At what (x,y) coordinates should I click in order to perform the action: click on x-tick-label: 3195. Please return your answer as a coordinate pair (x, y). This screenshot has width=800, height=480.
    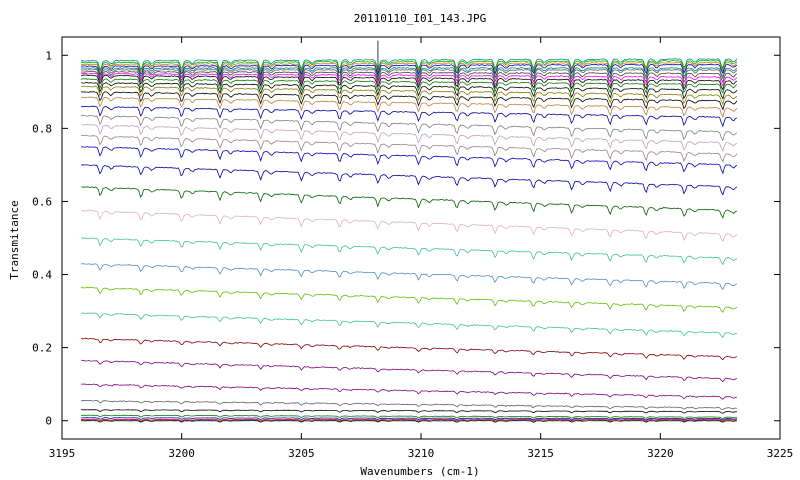
    Looking at the image, I should click on (62, 453).